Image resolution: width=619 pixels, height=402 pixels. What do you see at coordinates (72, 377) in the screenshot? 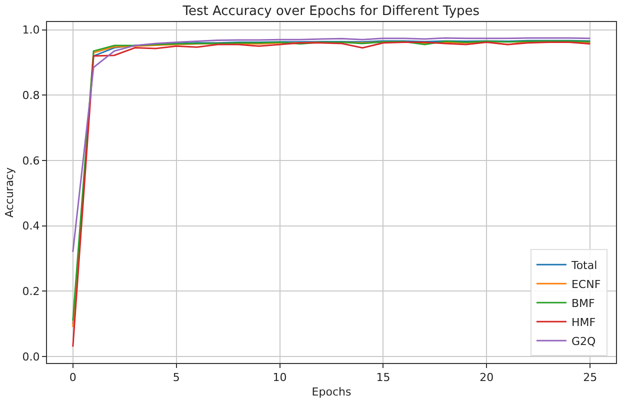
I see `x-tick-label: 0` at bounding box center [72, 377].